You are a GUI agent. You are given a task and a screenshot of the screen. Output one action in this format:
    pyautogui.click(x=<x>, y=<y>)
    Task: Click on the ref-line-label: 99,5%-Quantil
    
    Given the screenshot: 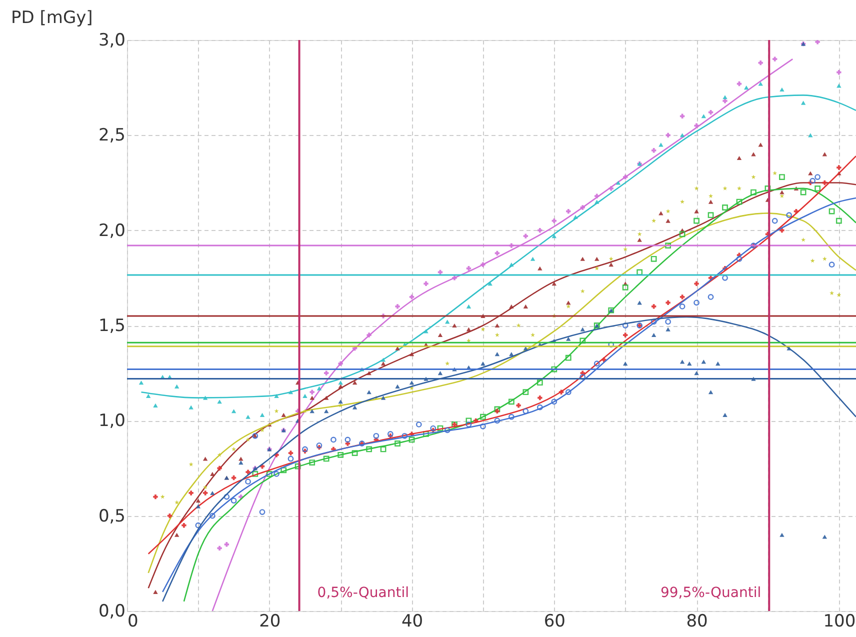 What is the action you would take?
    pyautogui.click(x=711, y=593)
    